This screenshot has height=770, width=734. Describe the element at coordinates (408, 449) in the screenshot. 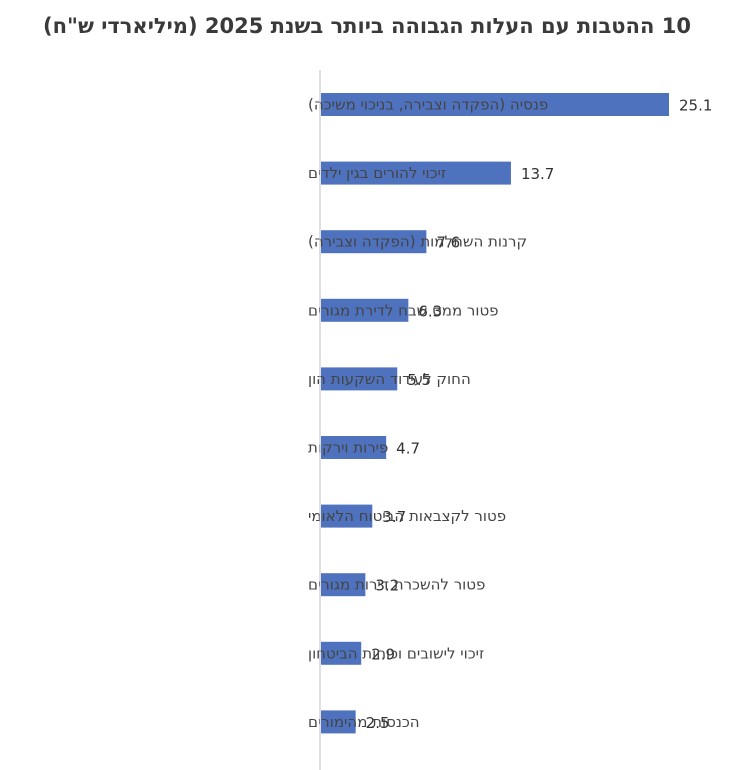

I see `value-label-6: 4.7` at that location.